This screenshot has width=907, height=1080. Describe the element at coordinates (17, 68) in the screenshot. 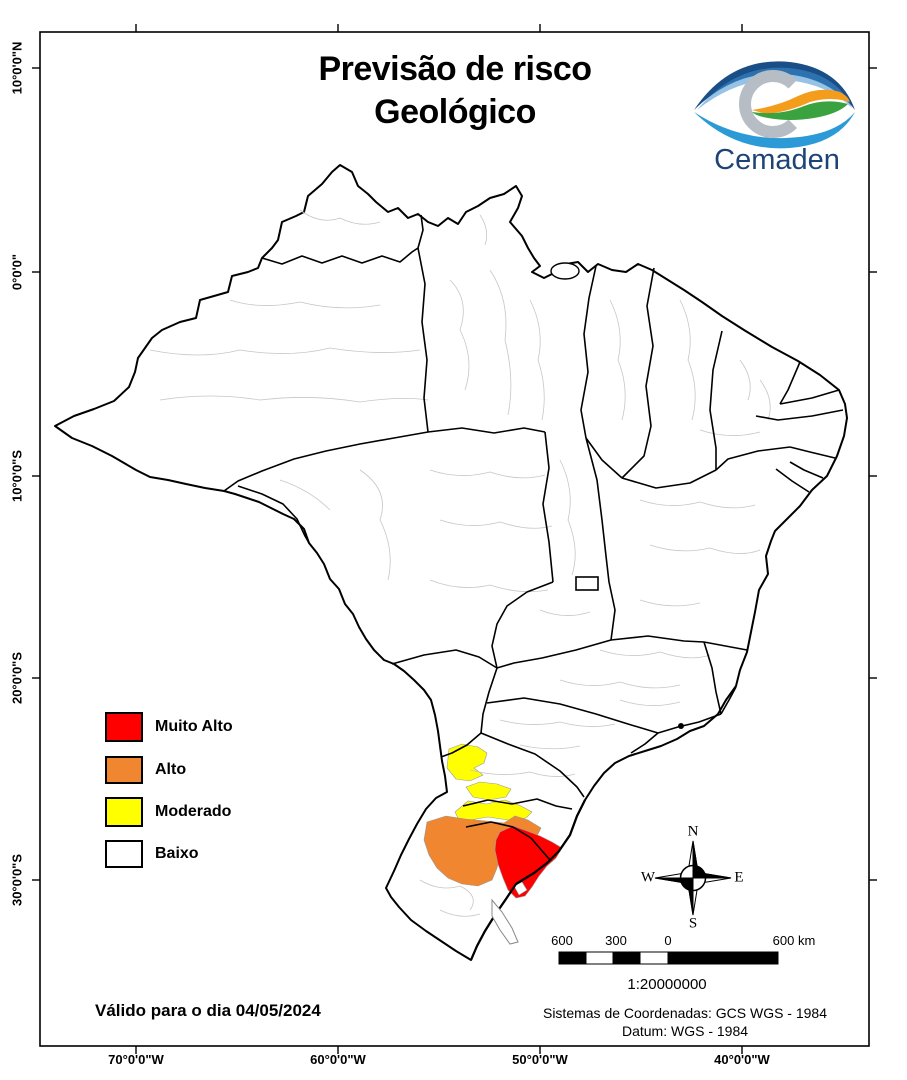

I see `lat-label-10n: 10°0'0"N` at that location.